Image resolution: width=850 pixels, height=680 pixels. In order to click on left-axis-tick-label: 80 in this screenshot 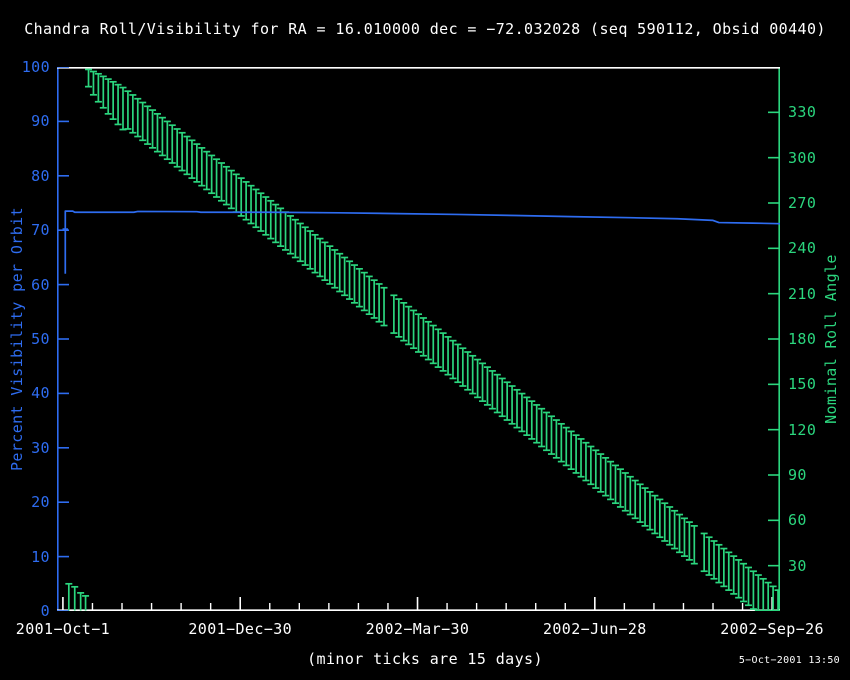, I will do `click(40, 175)`.